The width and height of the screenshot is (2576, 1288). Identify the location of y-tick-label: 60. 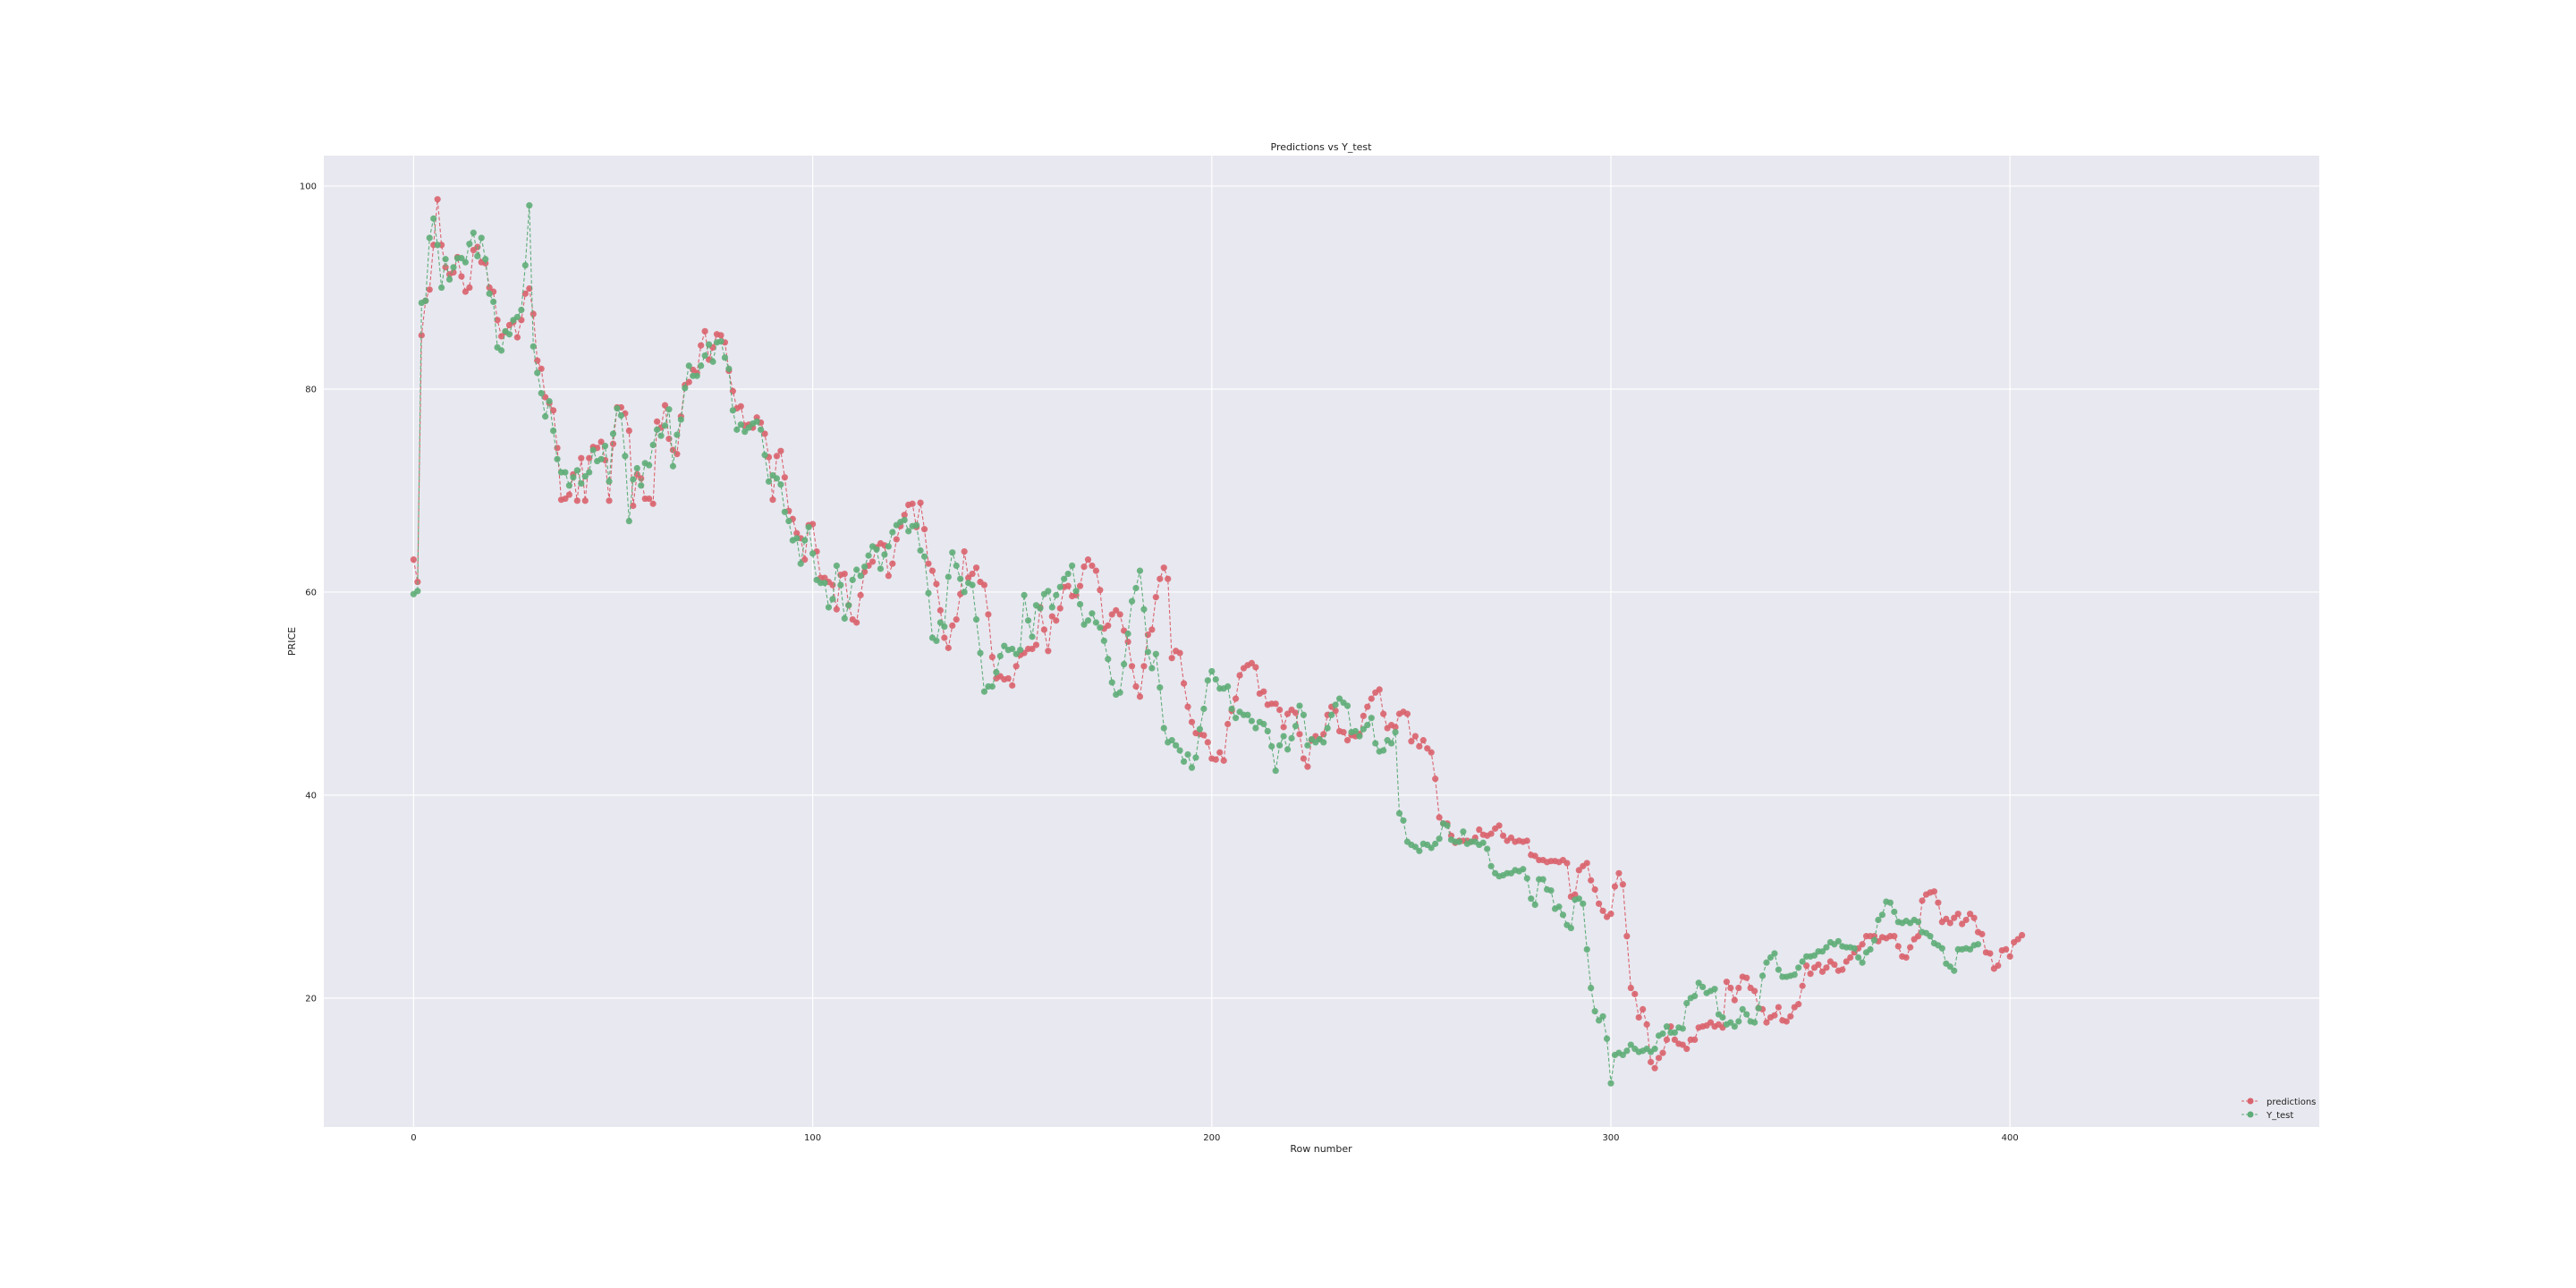
(311, 592).